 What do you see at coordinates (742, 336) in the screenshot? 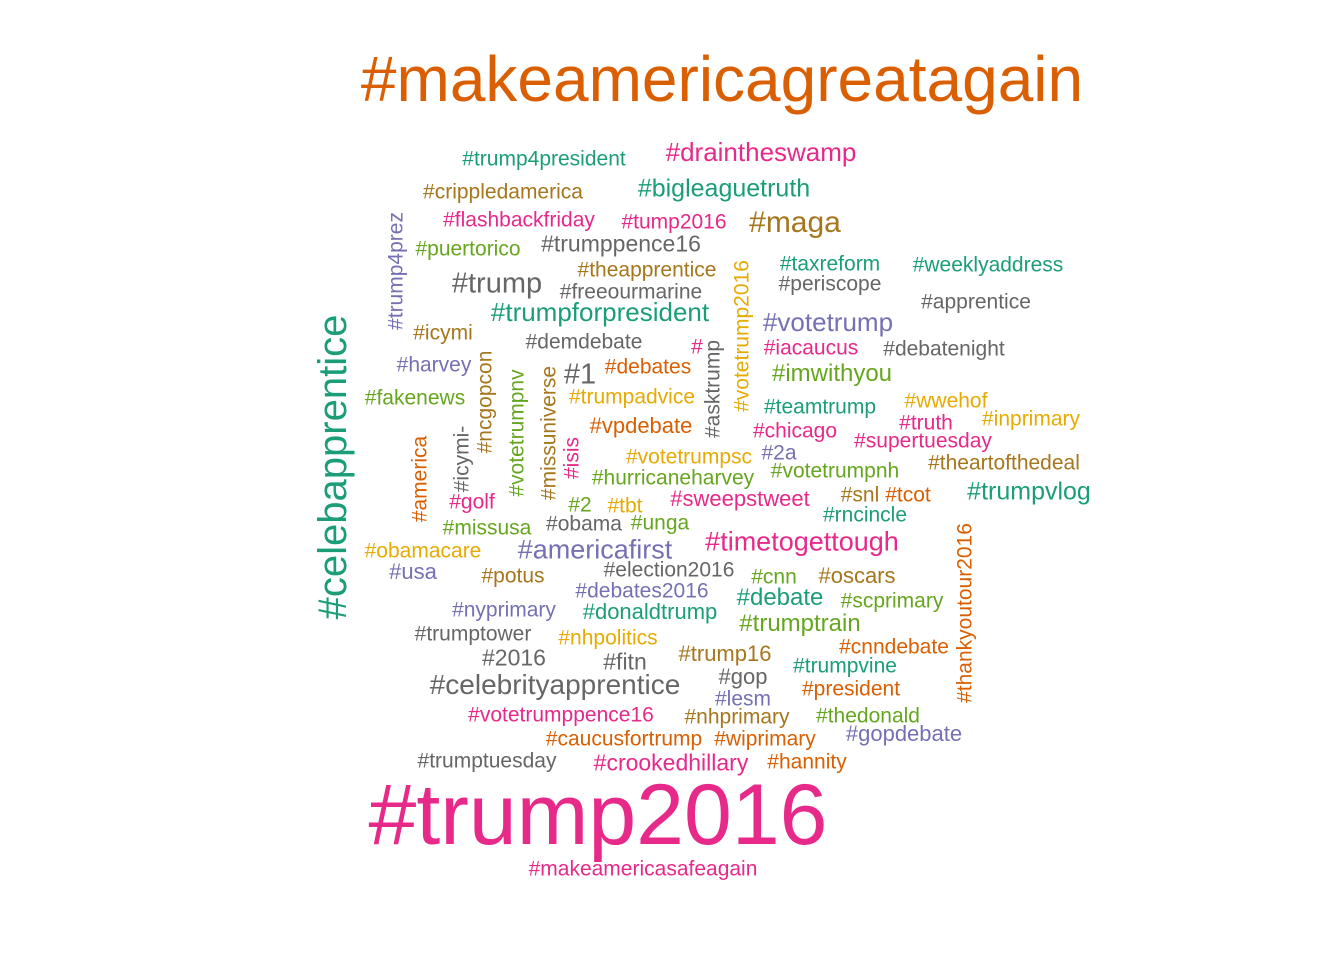
I see `hashtag-votetrump2016: #votetrump2016` at bounding box center [742, 336].